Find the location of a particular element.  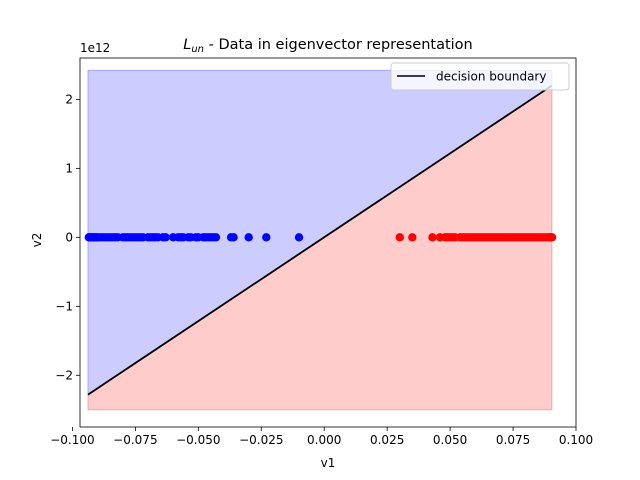

title-subscript: un is located at coordinates (197, 49).